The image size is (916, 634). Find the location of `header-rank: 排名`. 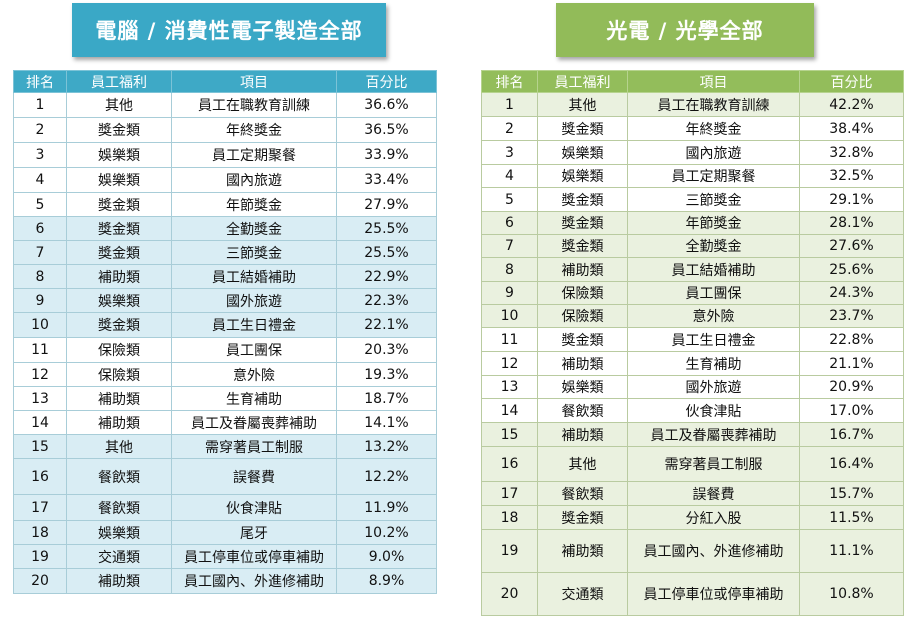

header-rank: 排名 is located at coordinates (509, 81).